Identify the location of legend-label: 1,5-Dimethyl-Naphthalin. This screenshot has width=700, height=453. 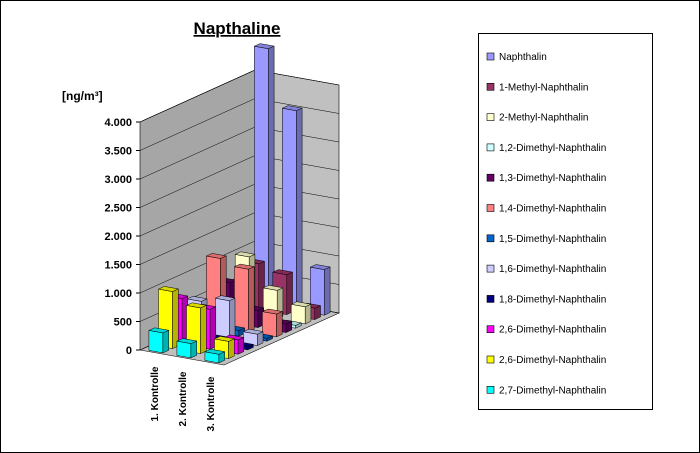
(552, 239).